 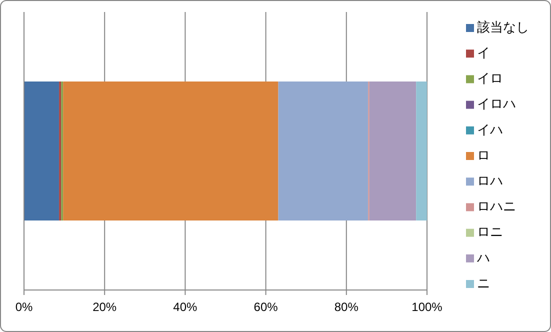 What do you see at coordinates (346, 307) in the screenshot?
I see `x-tick-label: 80%` at bounding box center [346, 307].